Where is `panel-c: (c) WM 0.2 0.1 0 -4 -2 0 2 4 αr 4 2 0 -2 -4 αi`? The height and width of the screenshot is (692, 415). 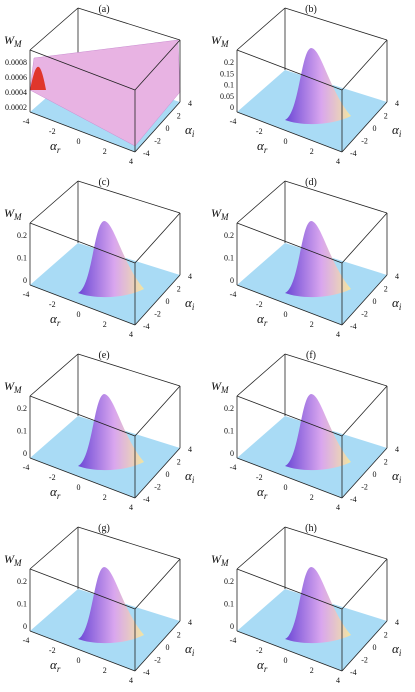
panel-c: (c) WM 0.2 0.1 0 -4 -2 0 2 4 αr 4 2 0 -2 -4 αi is located at coordinates (103, 259).